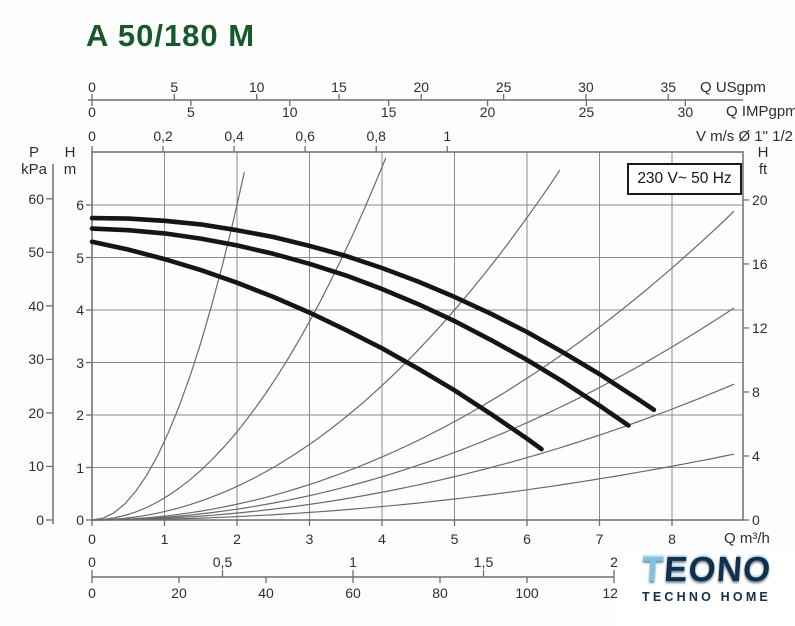  I want to click on axis-label-velocity: V m/s Ø 1" 1/2, so click(744, 136).